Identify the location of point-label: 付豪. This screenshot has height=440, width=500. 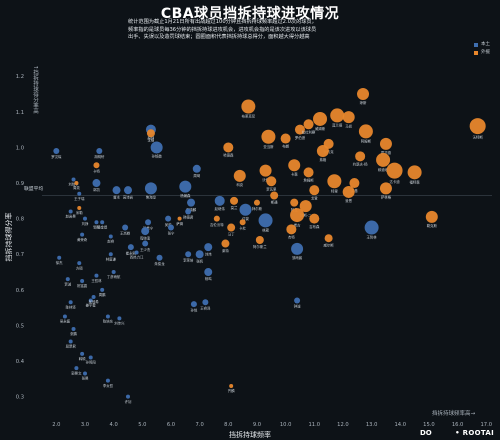
(245, 218).